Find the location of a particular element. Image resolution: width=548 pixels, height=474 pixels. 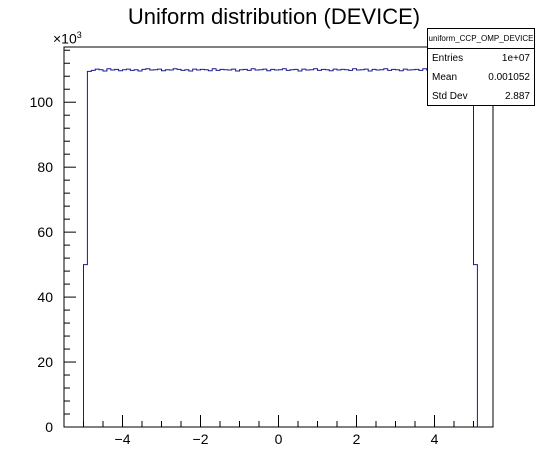

stats-label: Mean is located at coordinates (445, 77).